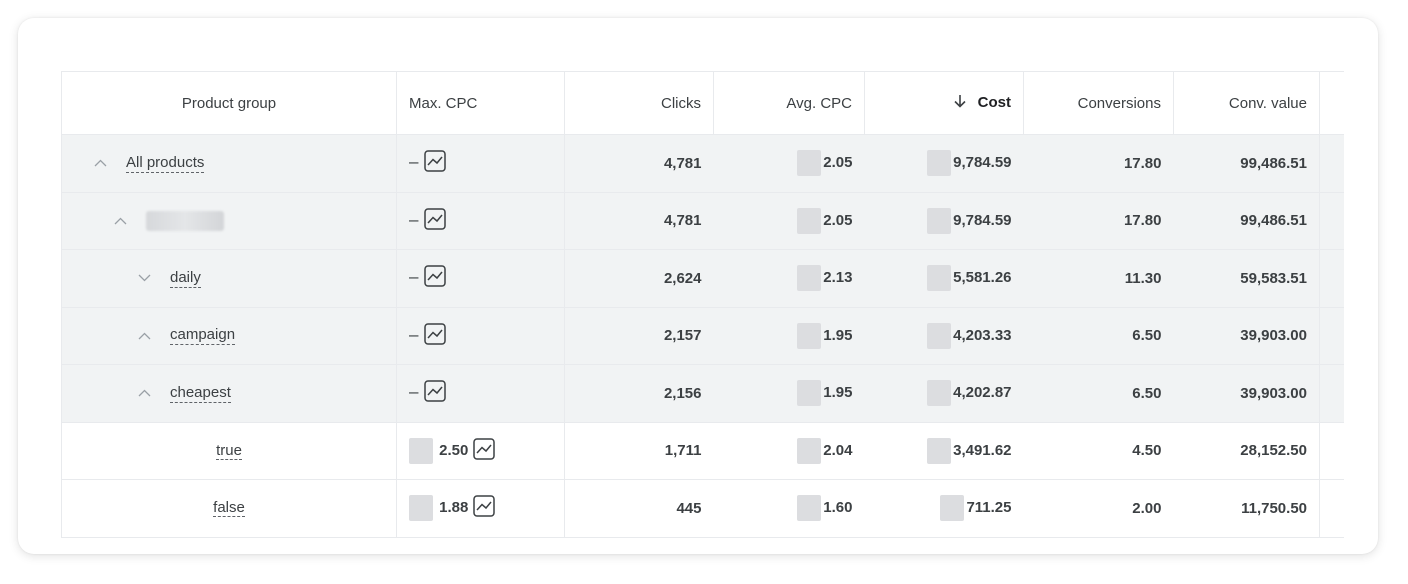 The width and height of the screenshot is (1408, 584). I want to click on conv-value-cell: 28,152.50, so click(1246, 451).